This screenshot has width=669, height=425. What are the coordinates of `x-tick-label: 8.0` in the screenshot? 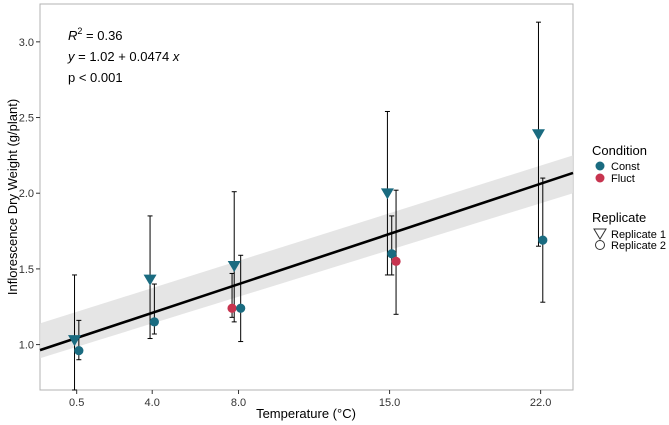 It's located at (238, 403).